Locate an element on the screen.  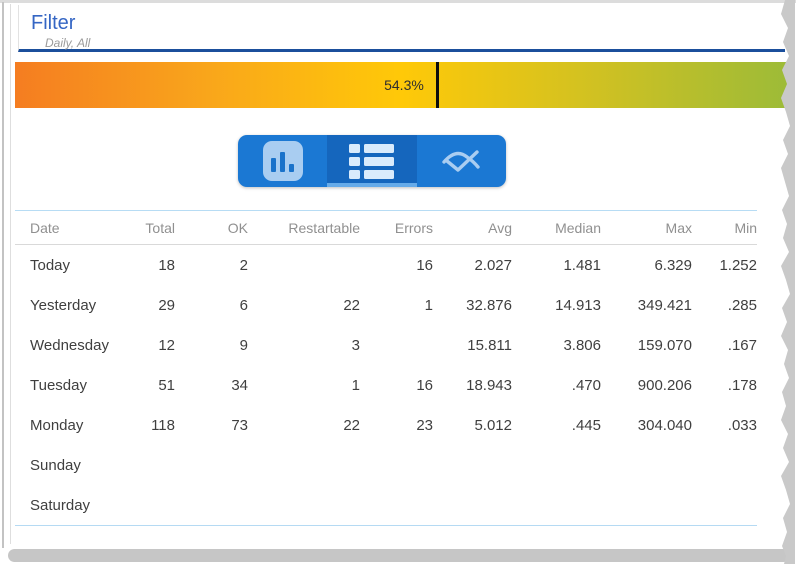
column-header-max: Max is located at coordinates (678, 227).